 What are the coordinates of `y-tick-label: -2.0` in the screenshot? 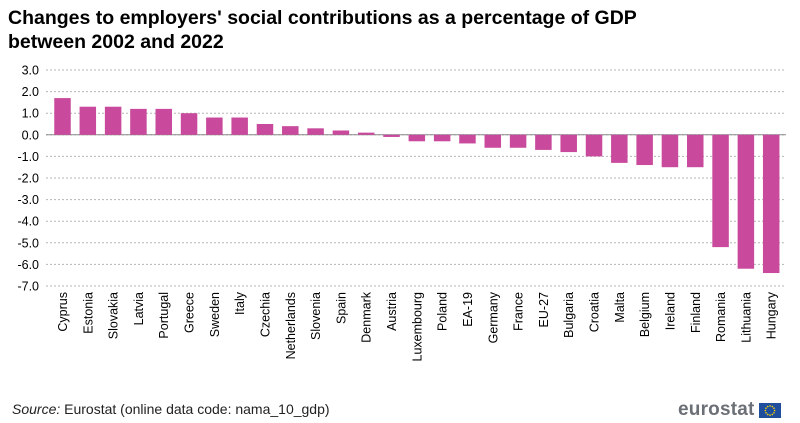 It's located at (28, 179).